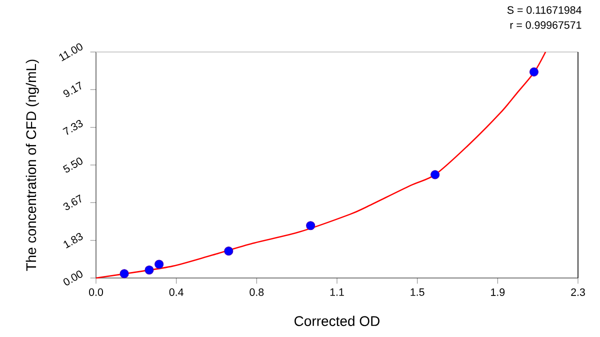 The image size is (600, 337). What do you see at coordinates (337, 292) in the screenshot?
I see `x-tick-label: 1.1` at bounding box center [337, 292].